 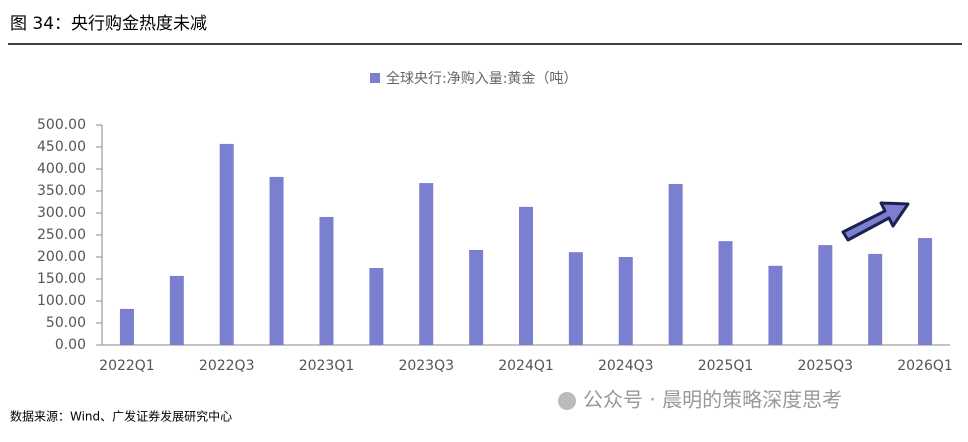 What do you see at coordinates (526, 366) in the screenshot?
I see `x-tick-label: 2024Q1` at bounding box center [526, 366].